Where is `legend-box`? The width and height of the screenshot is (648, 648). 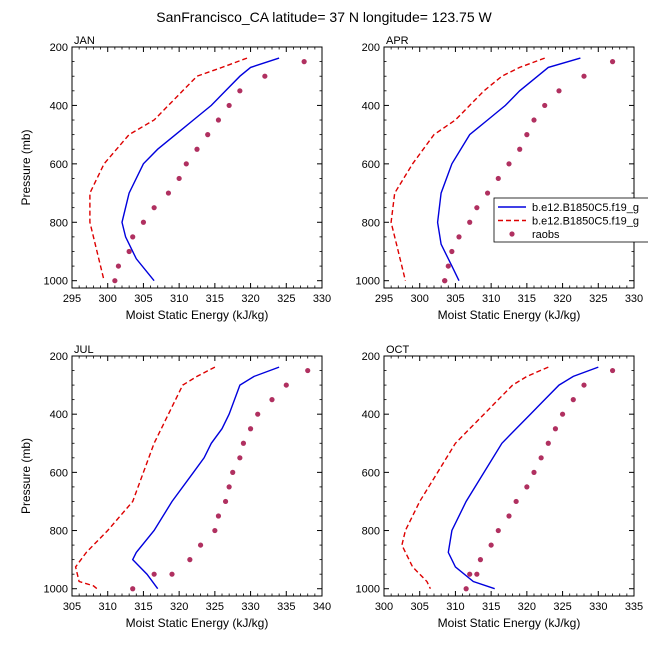
legend-box is located at coordinates (570, 220).